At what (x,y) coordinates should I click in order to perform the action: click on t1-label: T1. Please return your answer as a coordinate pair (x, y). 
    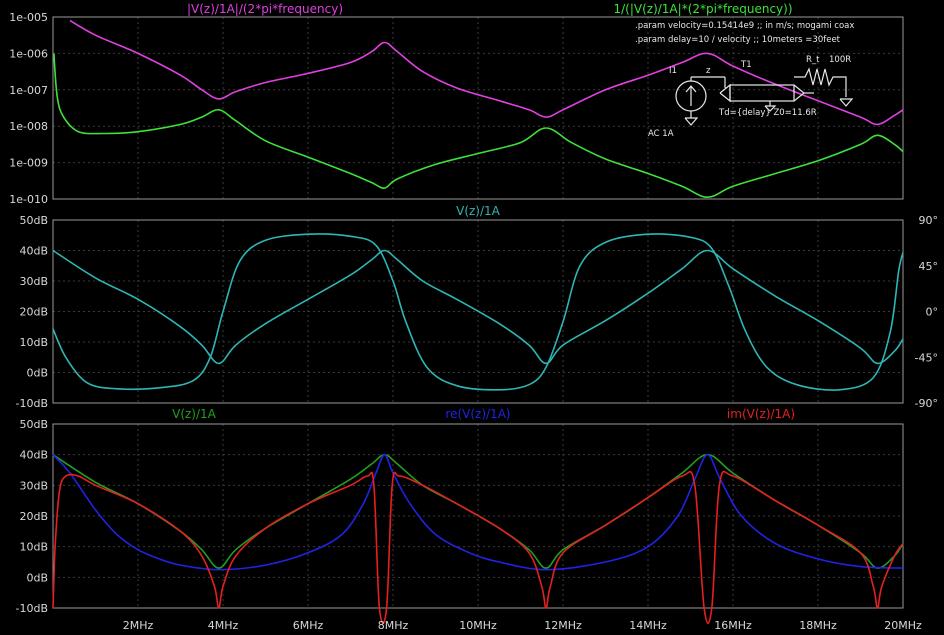
    Looking at the image, I should click on (746, 65).